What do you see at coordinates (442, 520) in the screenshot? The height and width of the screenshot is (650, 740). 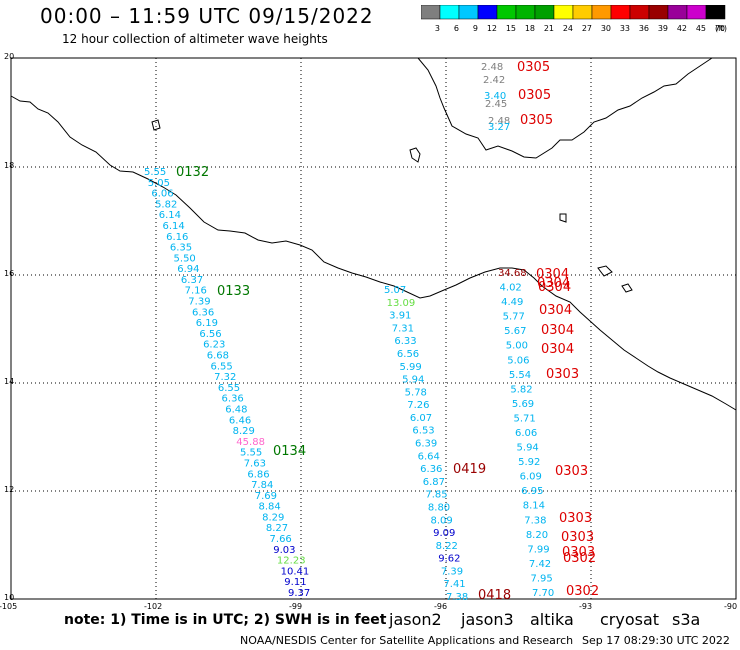 I see `swh-label: 8.09` at bounding box center [442, 520].